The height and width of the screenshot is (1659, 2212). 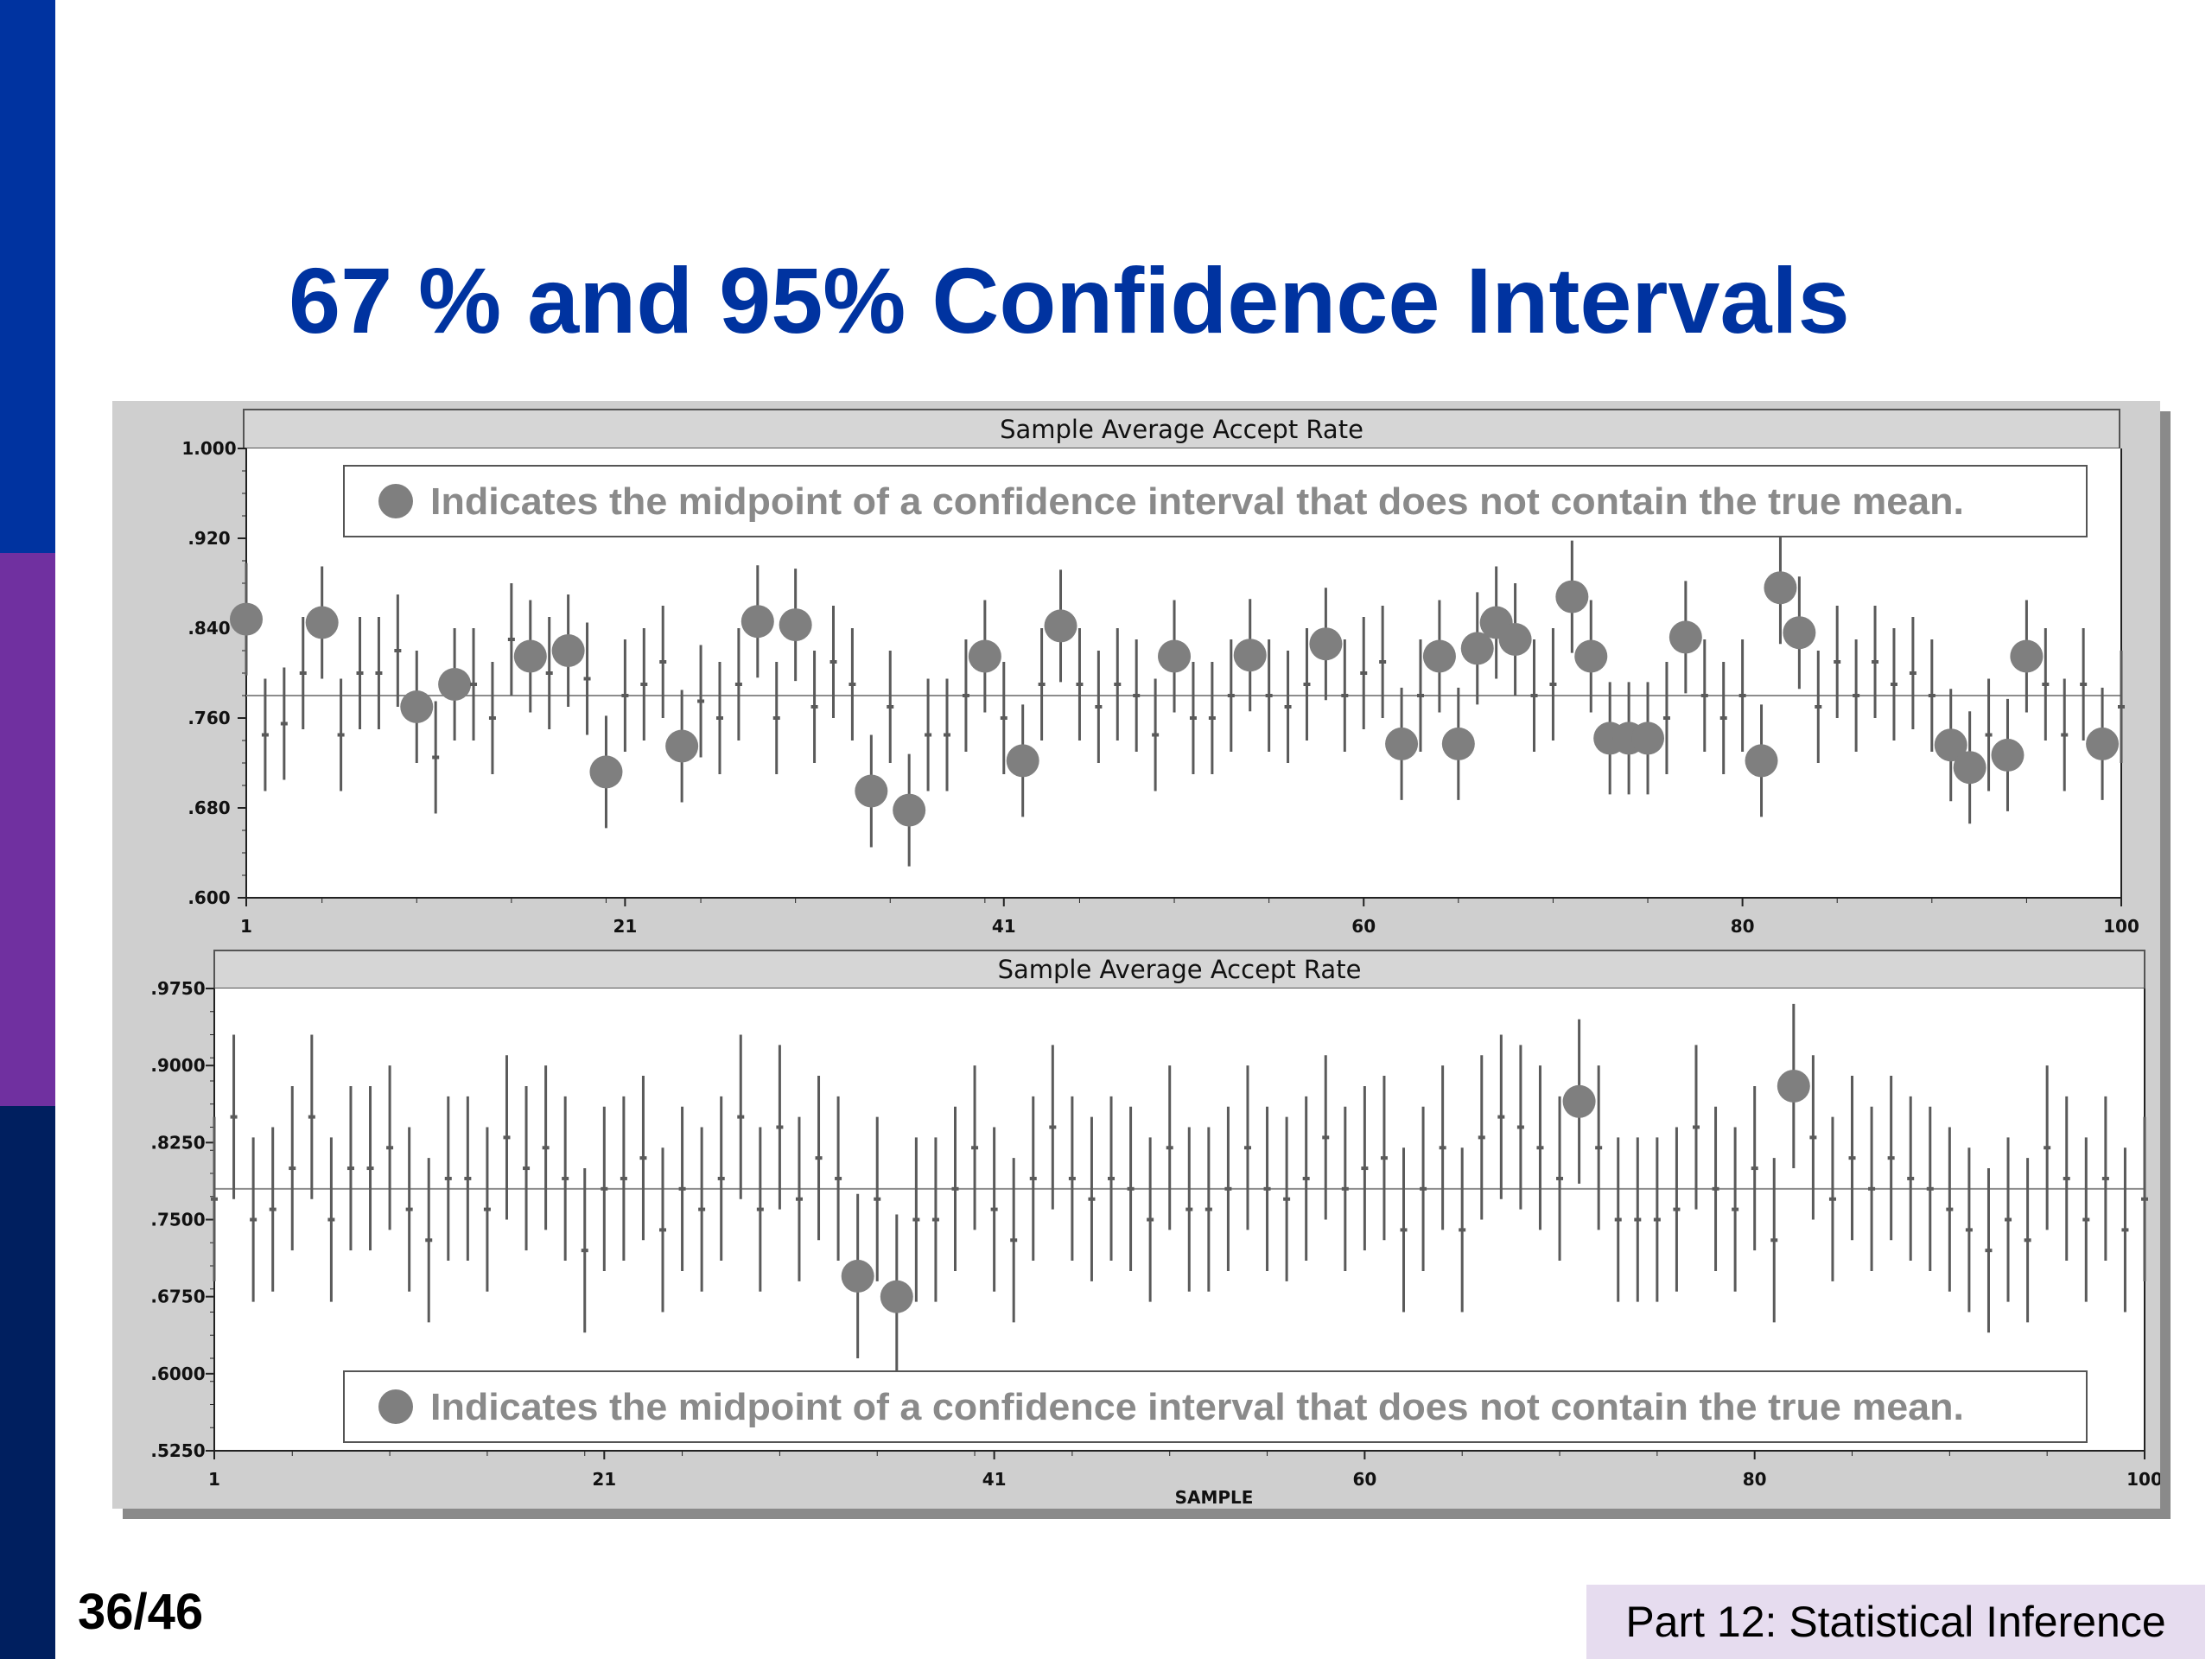 What do you see at coordinates (1743, 926) in the screenshot?
I see `x-tick-label: 80` at bounding box center [1743, 926].